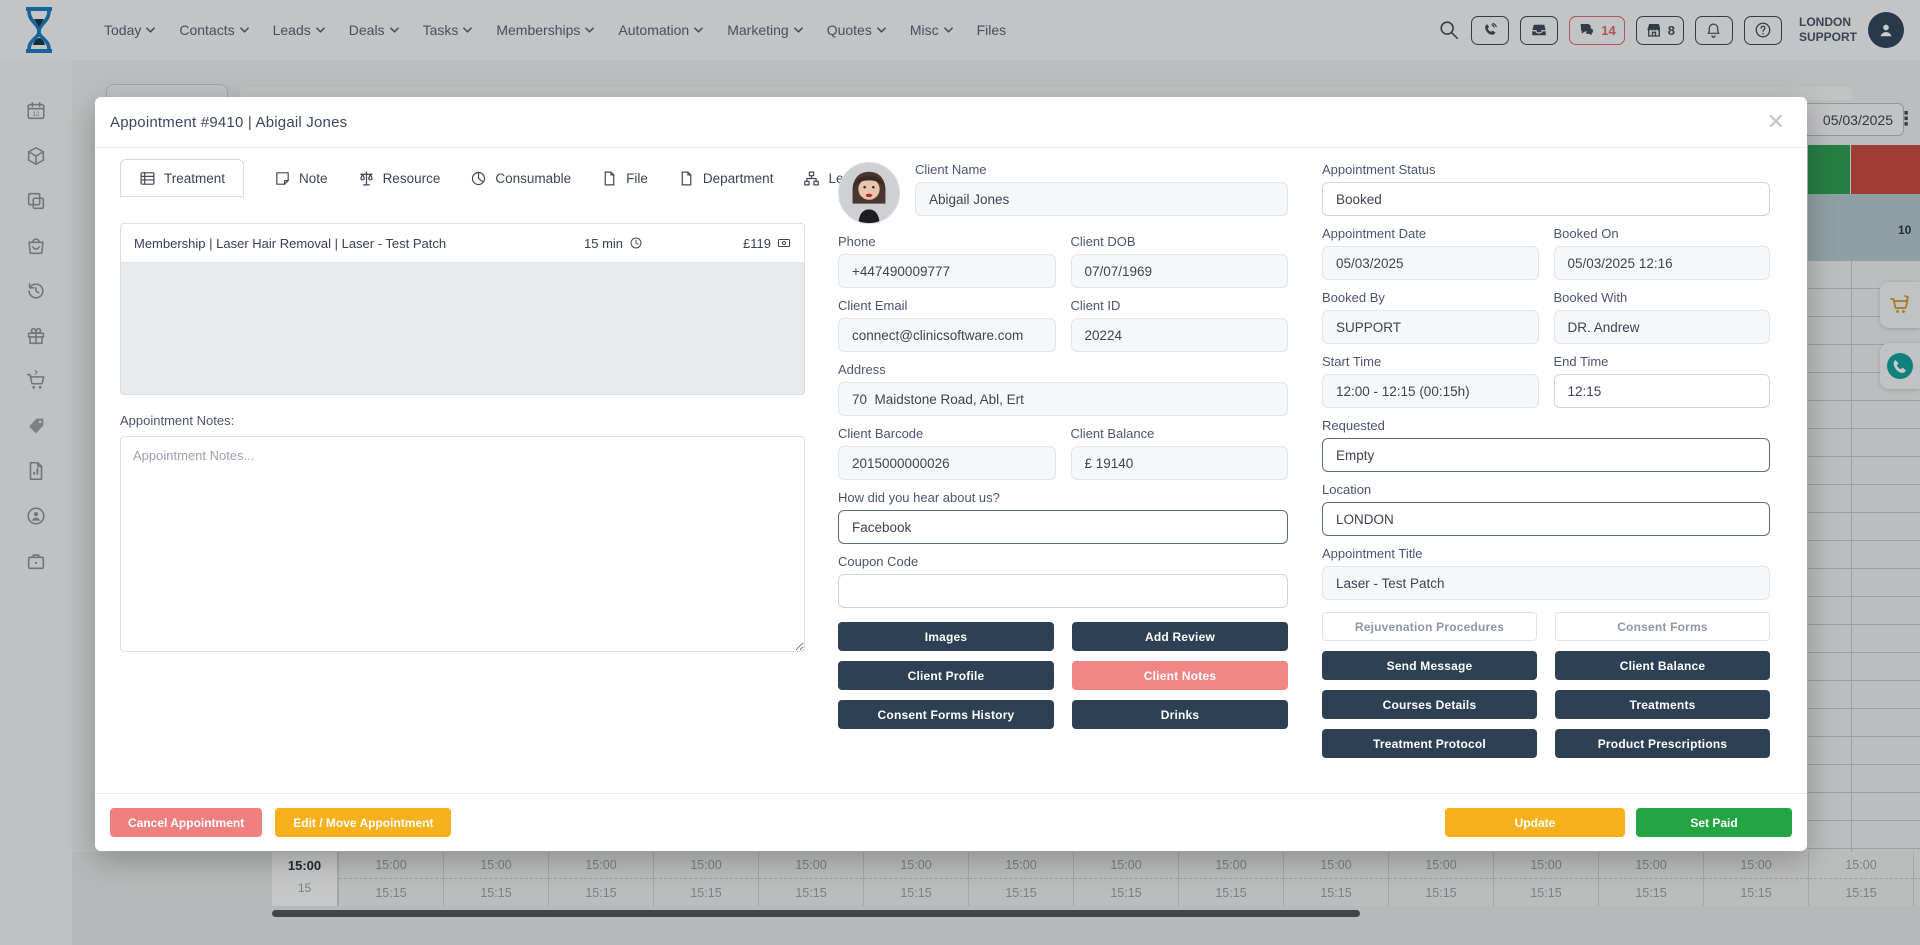  What do you see at coordinates (1713, 30) in the screenshot?
I see `notifications-button` at bounding box center [1713, 30].